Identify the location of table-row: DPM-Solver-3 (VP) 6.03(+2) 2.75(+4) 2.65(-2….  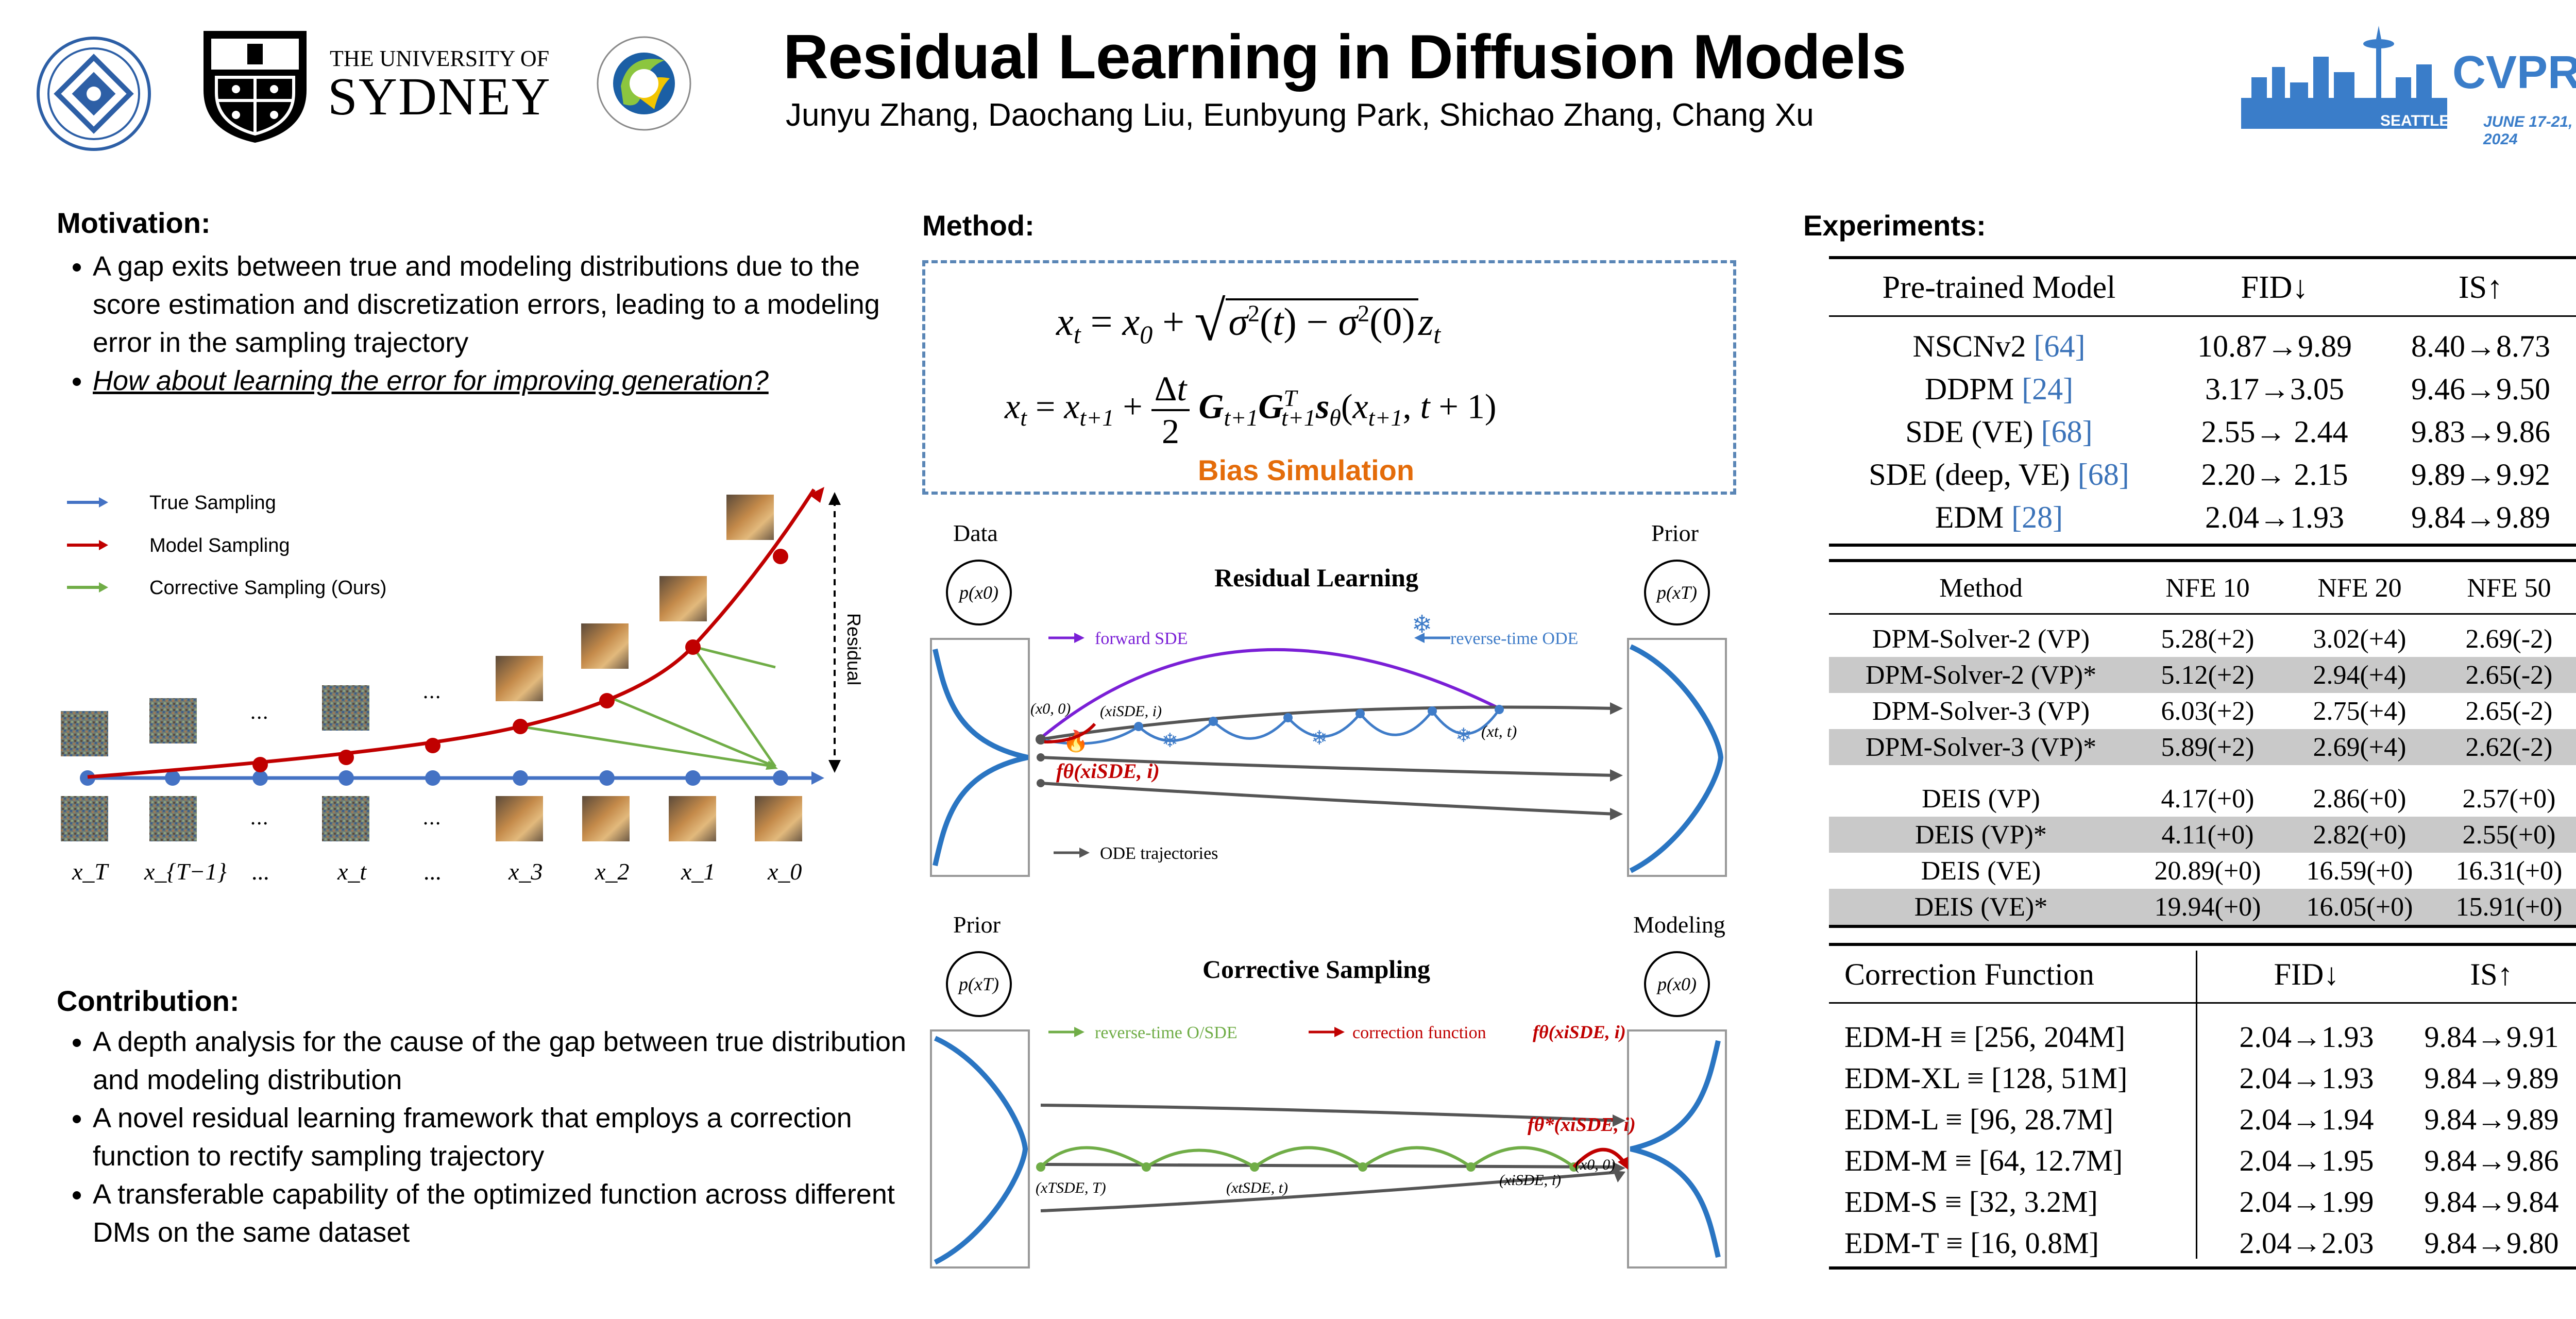
(2212, 711).